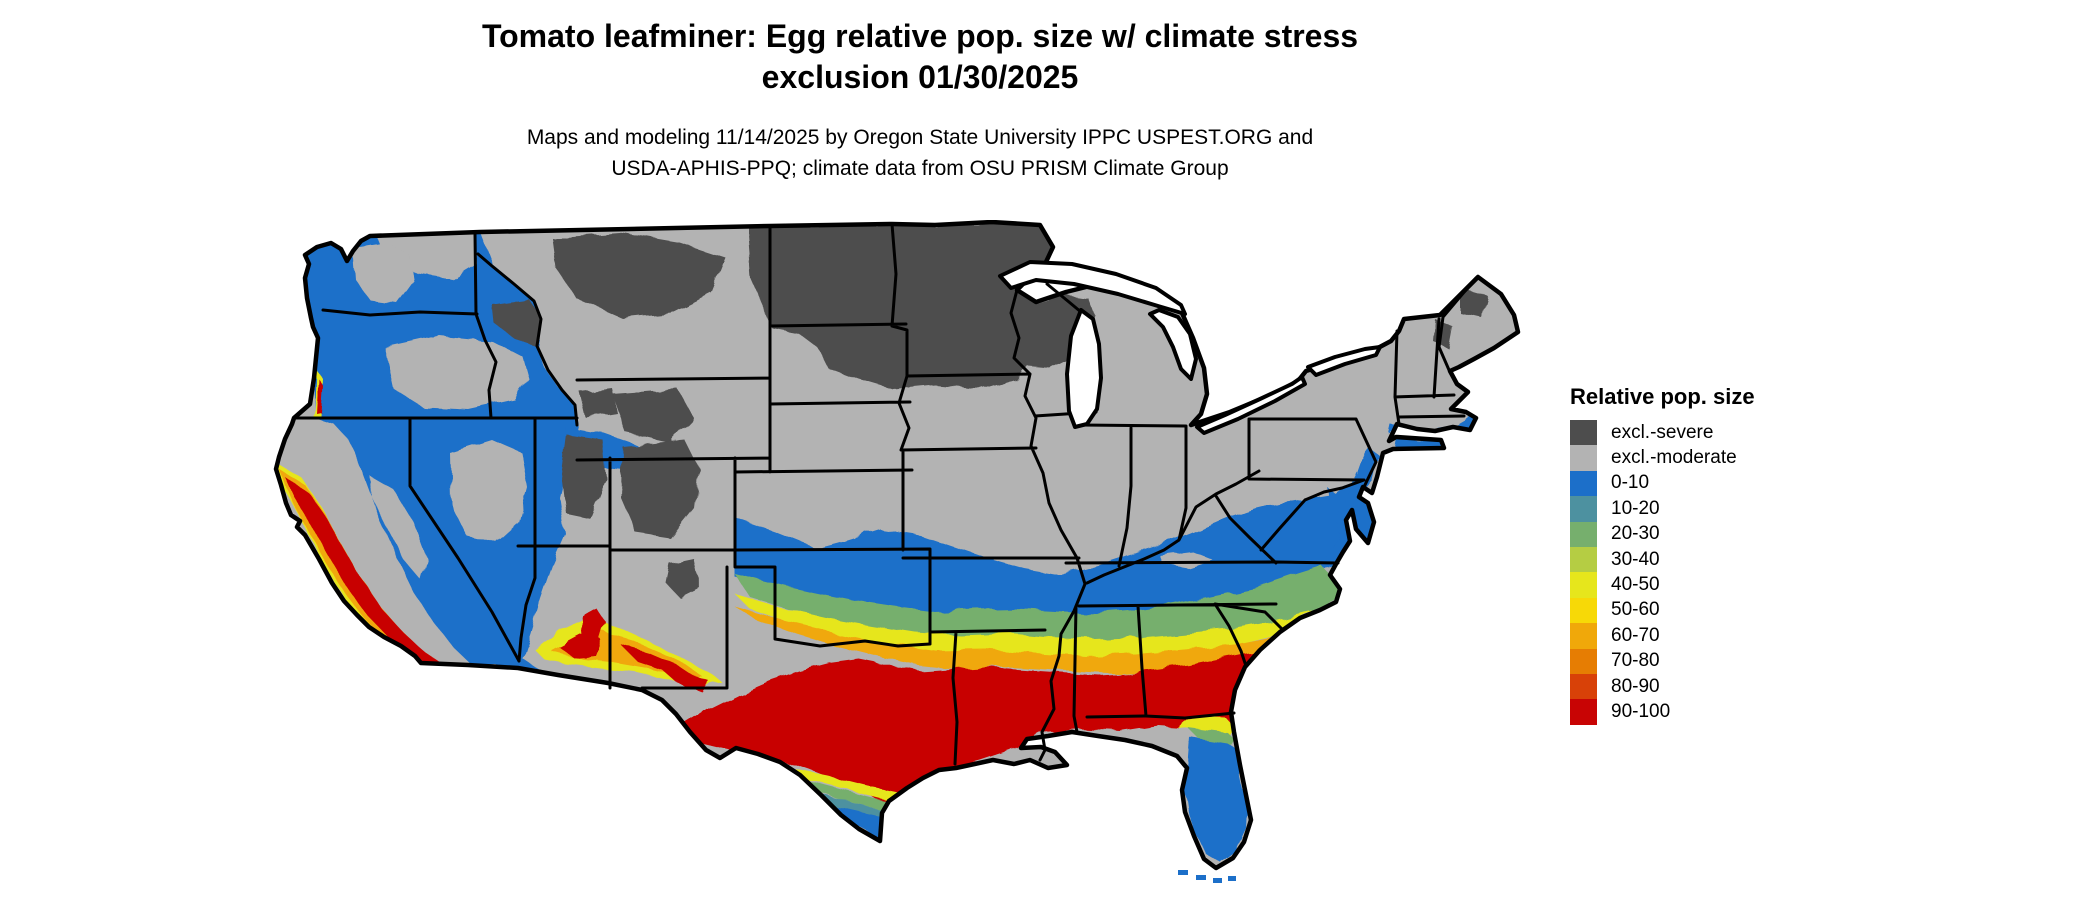  I want to click on west-moderate-patches, so click(440, 406).